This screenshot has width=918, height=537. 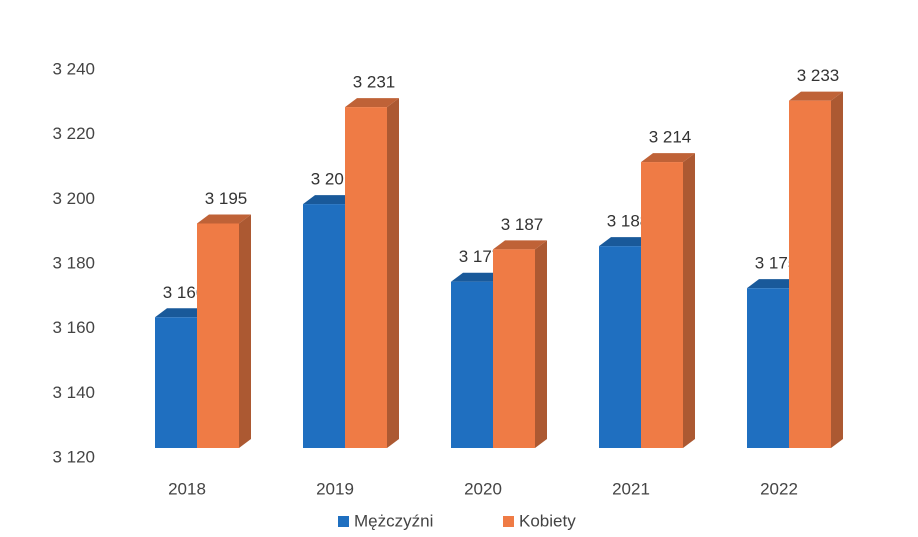 What do you see at coordinates (480, 256) in the screenshot?
I see `data-label: 3 177` at bounding box center [480, 256].